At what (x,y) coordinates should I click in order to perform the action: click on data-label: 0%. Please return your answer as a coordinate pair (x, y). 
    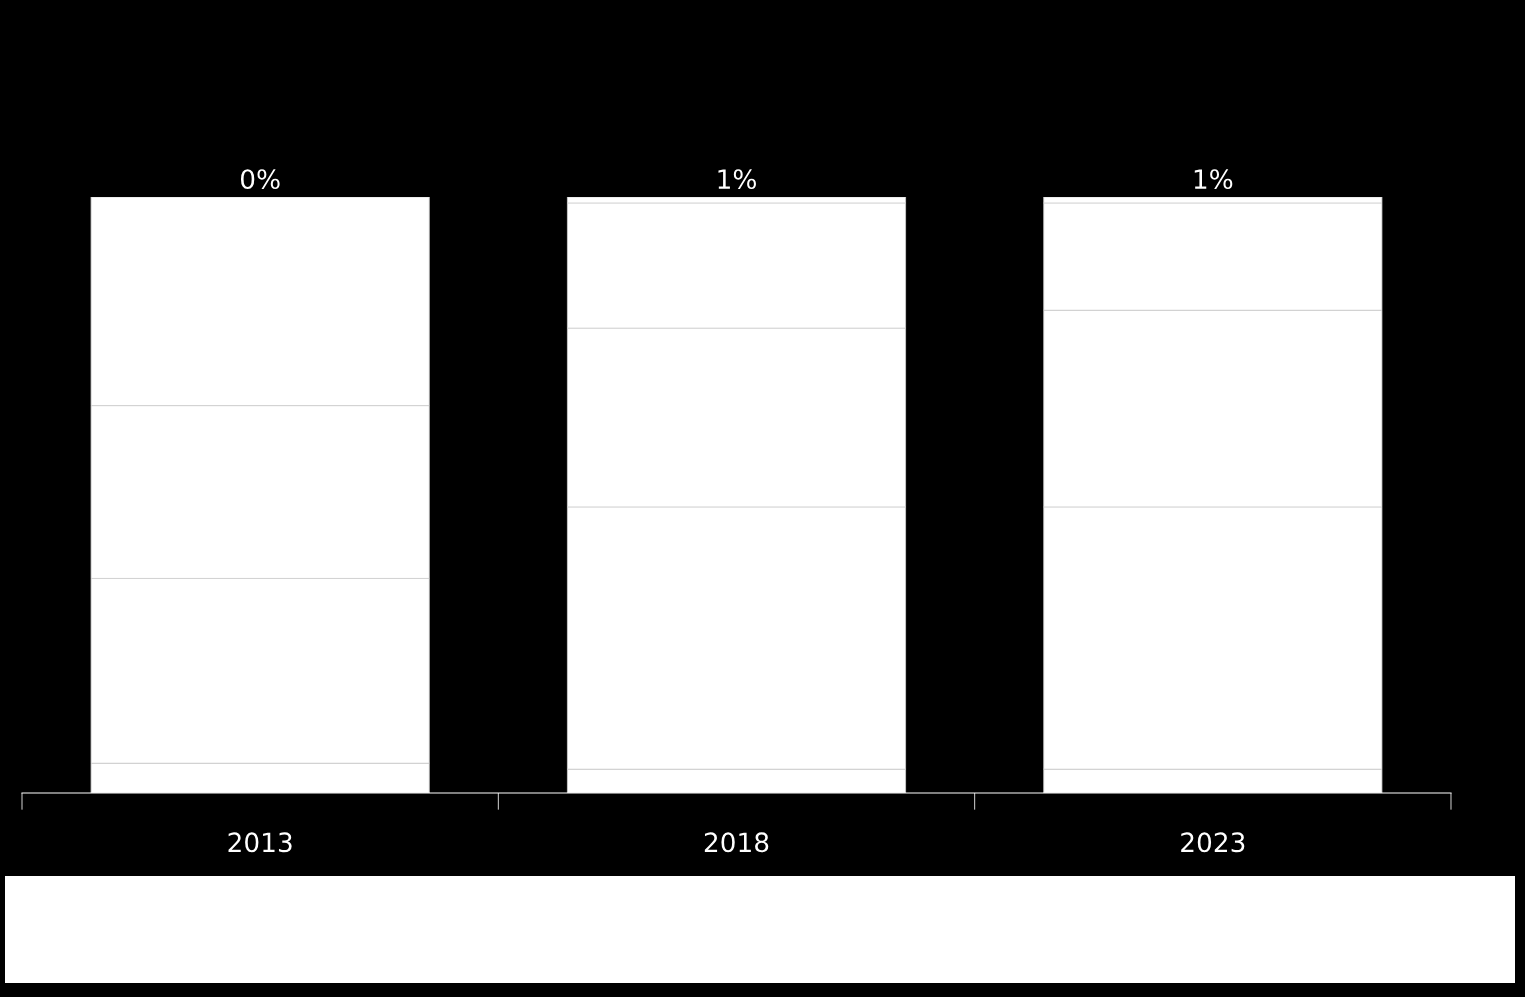
    Looking at the image, I should click on (260, 179).